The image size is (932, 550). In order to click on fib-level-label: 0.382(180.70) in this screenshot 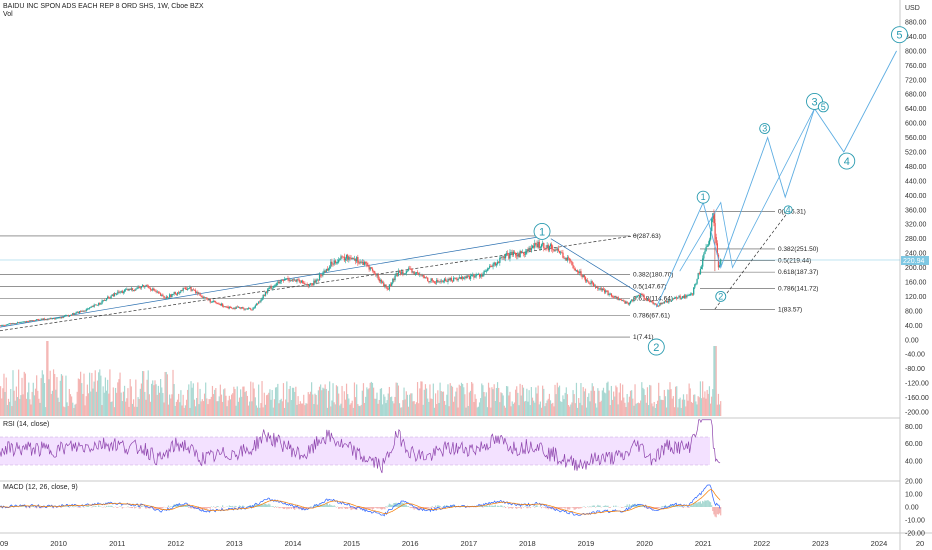, I will do `click(653, 275)`.